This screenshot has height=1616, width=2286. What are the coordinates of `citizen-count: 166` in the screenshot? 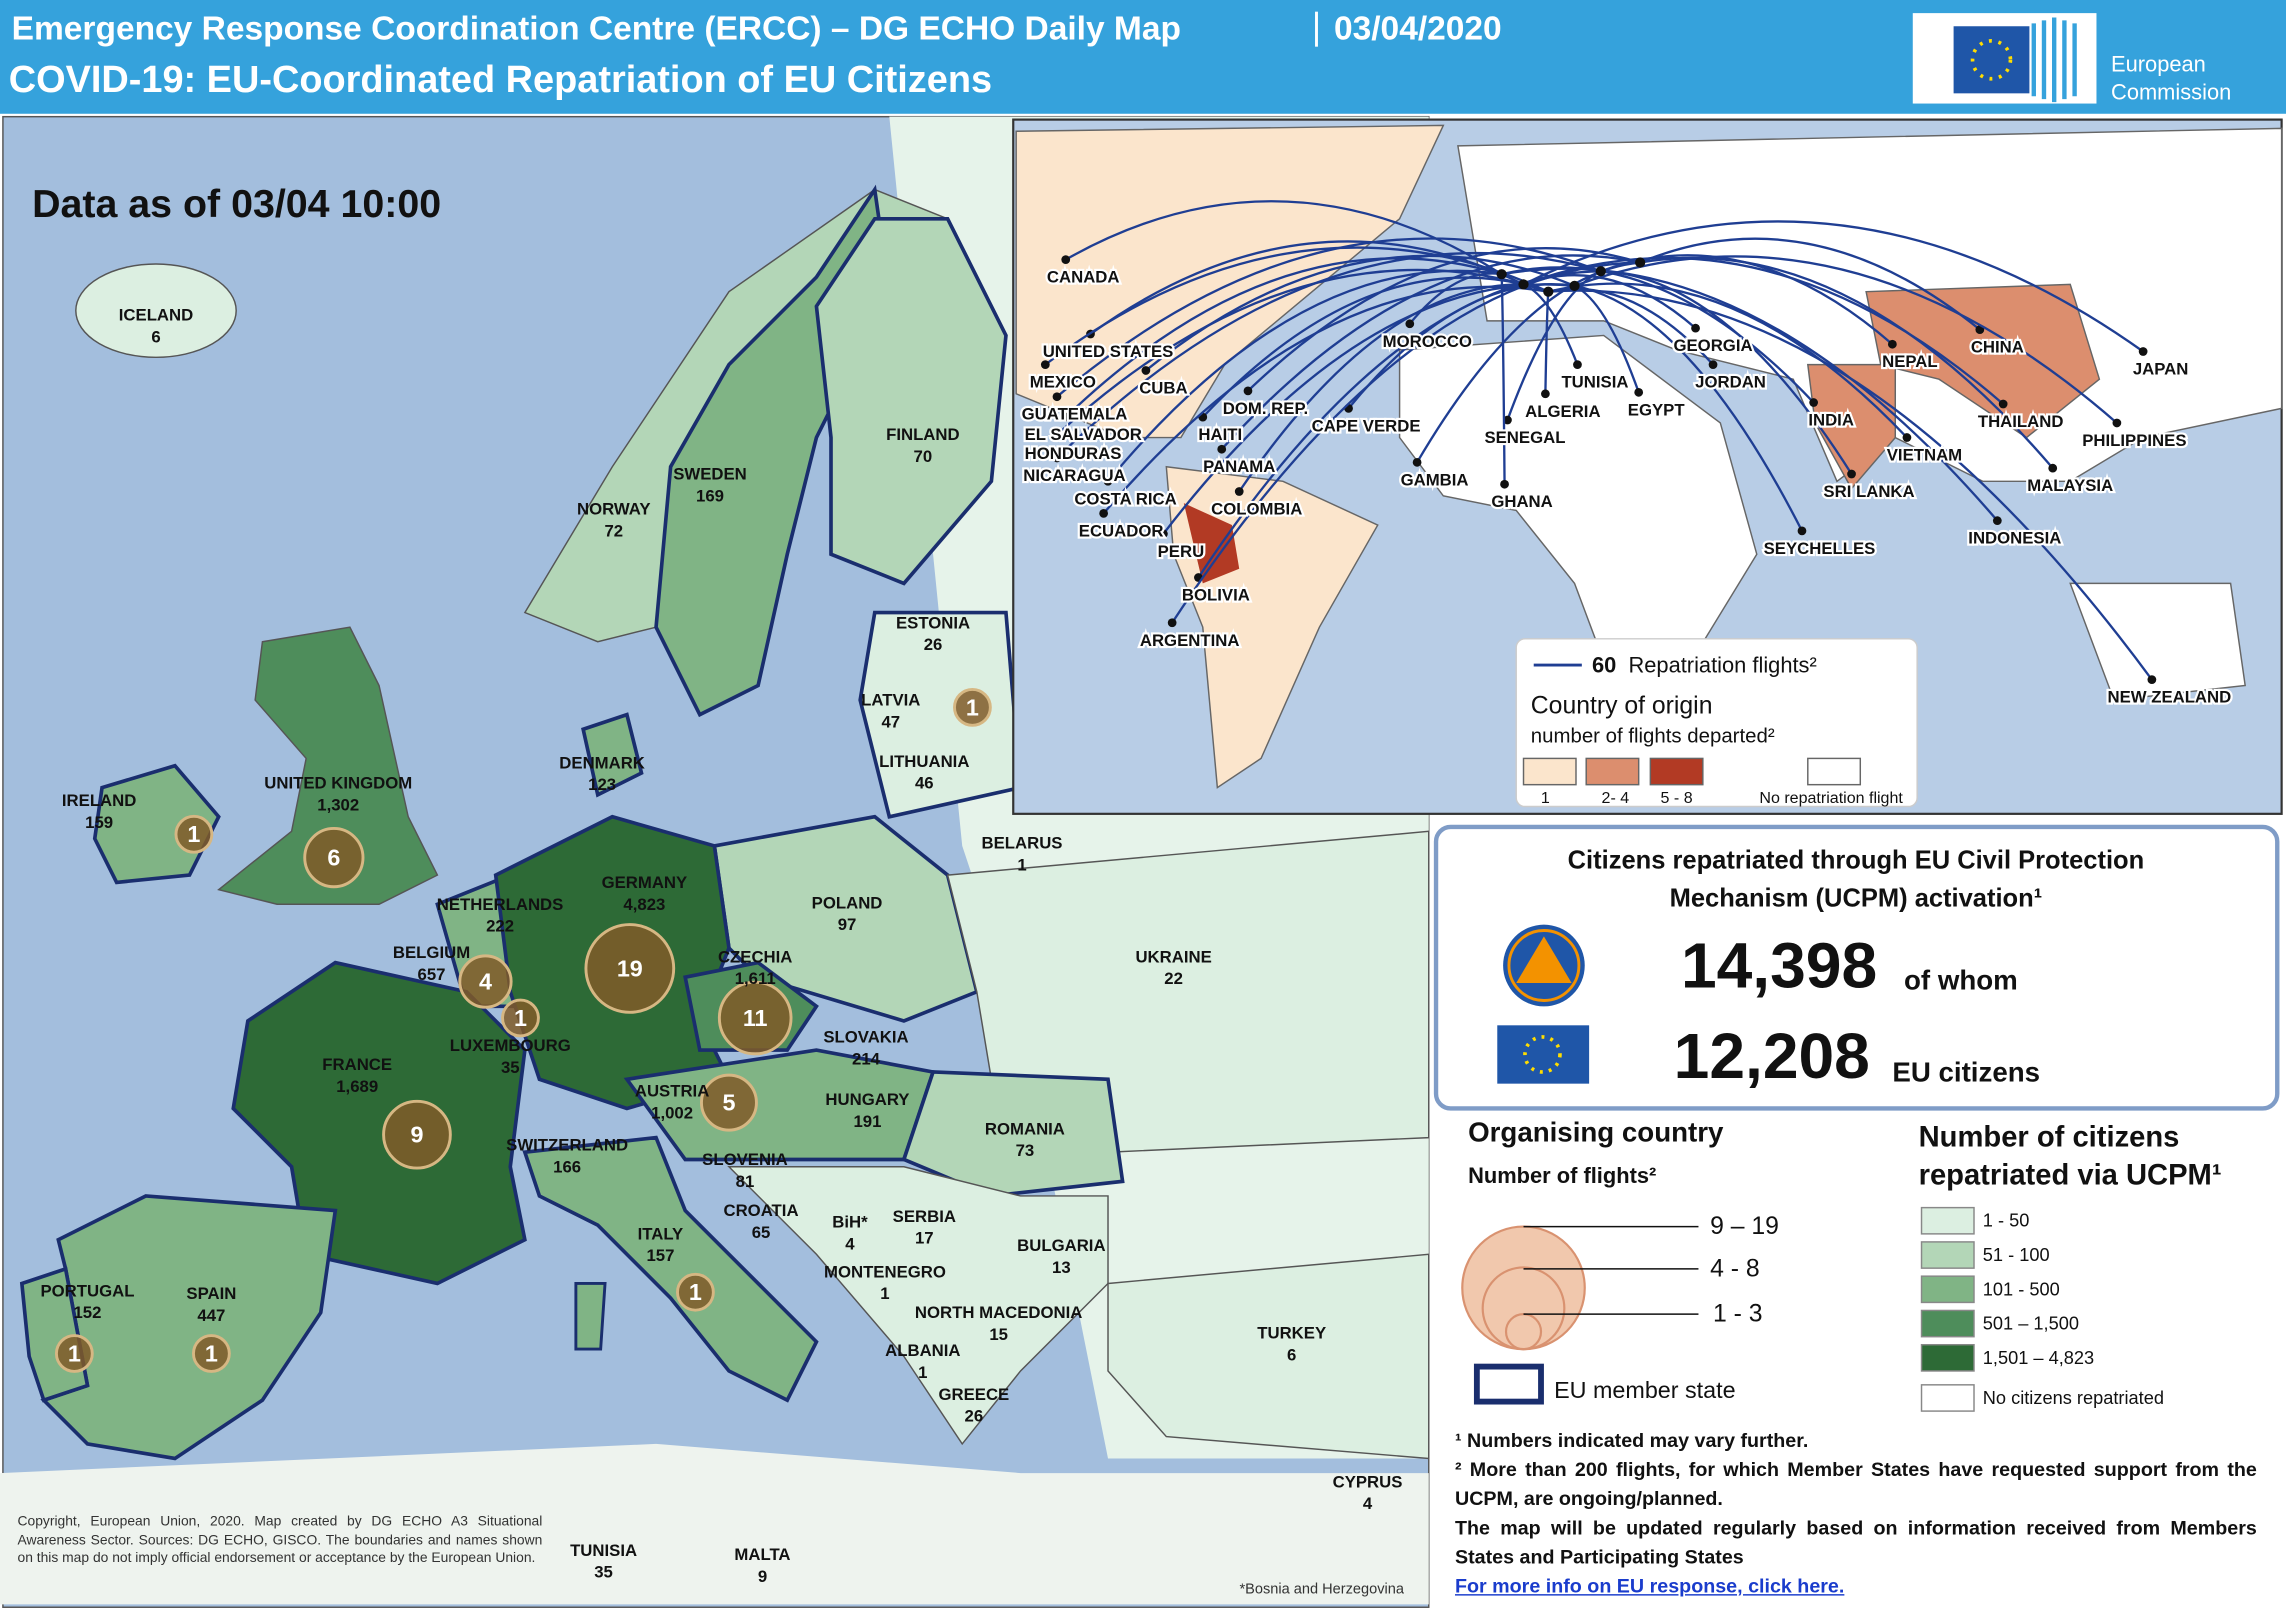 It's located at (567, 1166).